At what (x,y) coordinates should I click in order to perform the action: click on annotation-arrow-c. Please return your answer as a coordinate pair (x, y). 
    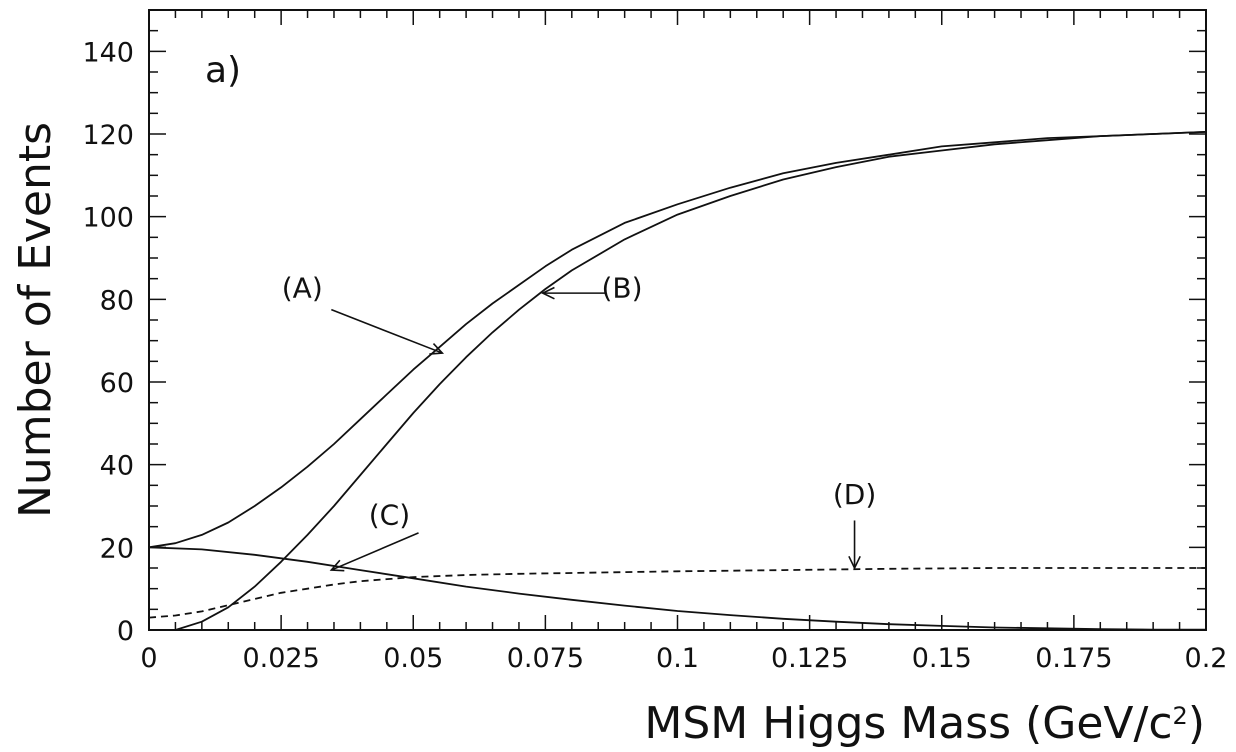
    Looking at the image, I should click on (375, 551).